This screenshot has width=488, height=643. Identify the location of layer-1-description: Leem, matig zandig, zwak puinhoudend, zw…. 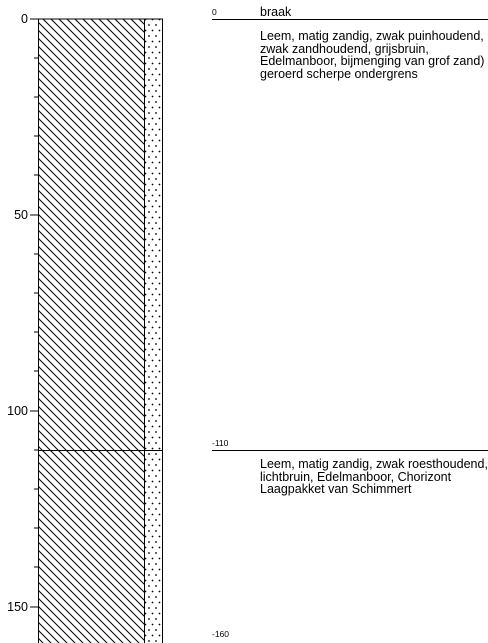
(372, 55).